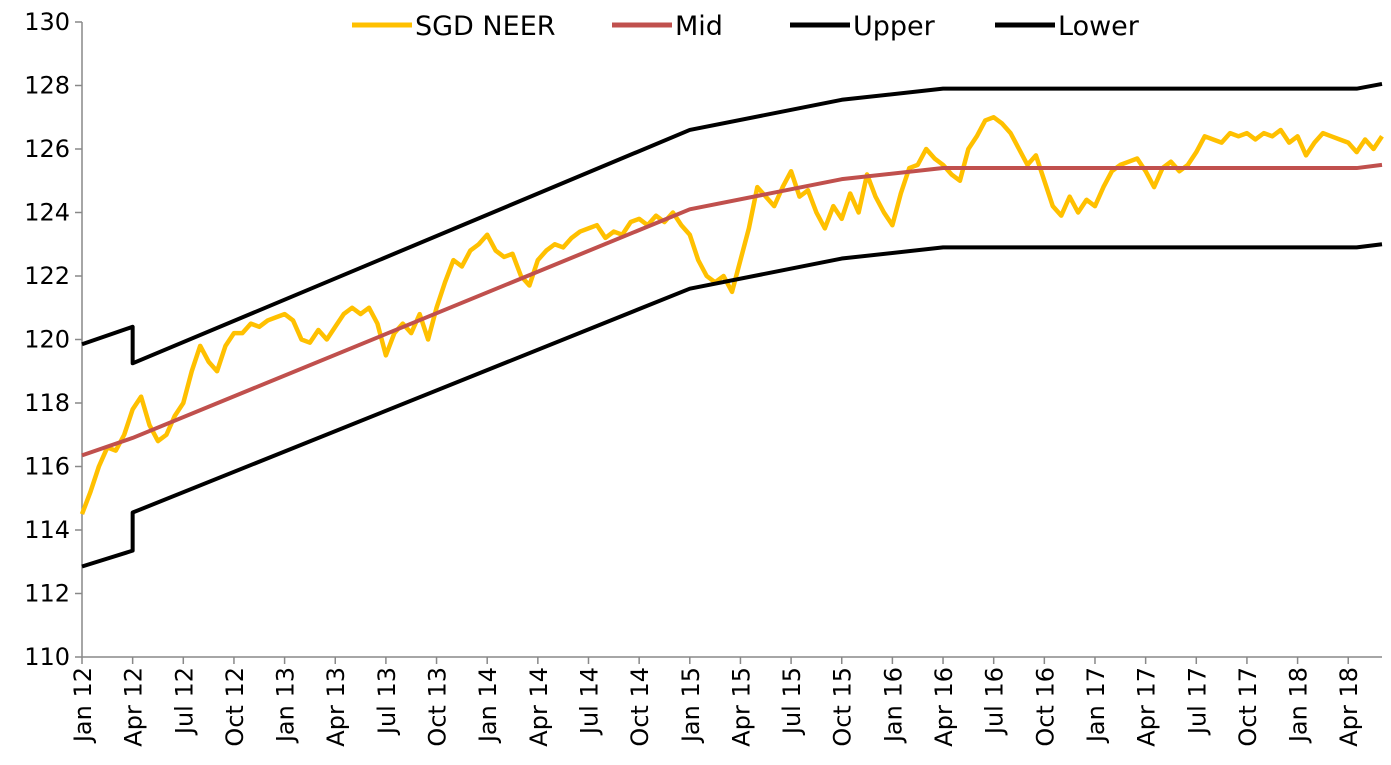 This screenshot has height=765, width=1391. Describe the element at coordinates (699, 26) in the screenshot. I see `legend-label: Mid` at that location.